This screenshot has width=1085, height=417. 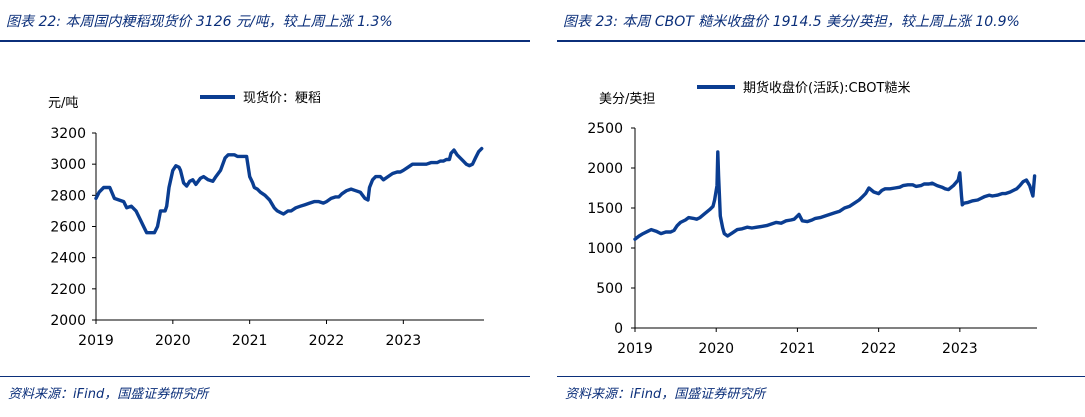 I want to click on y-axis-unit-label: 美分/英担, so click(x=627, y=99).